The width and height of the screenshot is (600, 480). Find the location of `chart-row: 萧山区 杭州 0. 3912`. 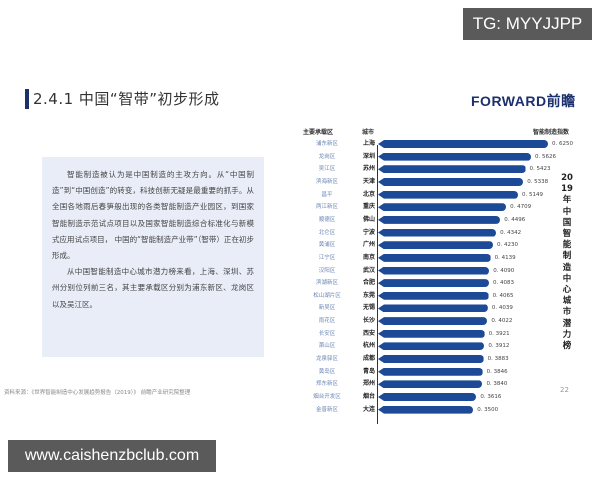

chart-row: 萧山区 杭州 0. 3912 is located at coordinates (427, 346).